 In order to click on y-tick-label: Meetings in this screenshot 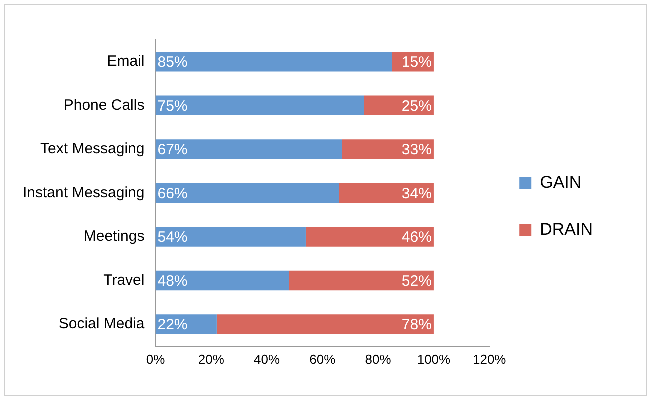, I will do `click(114, 237)`.